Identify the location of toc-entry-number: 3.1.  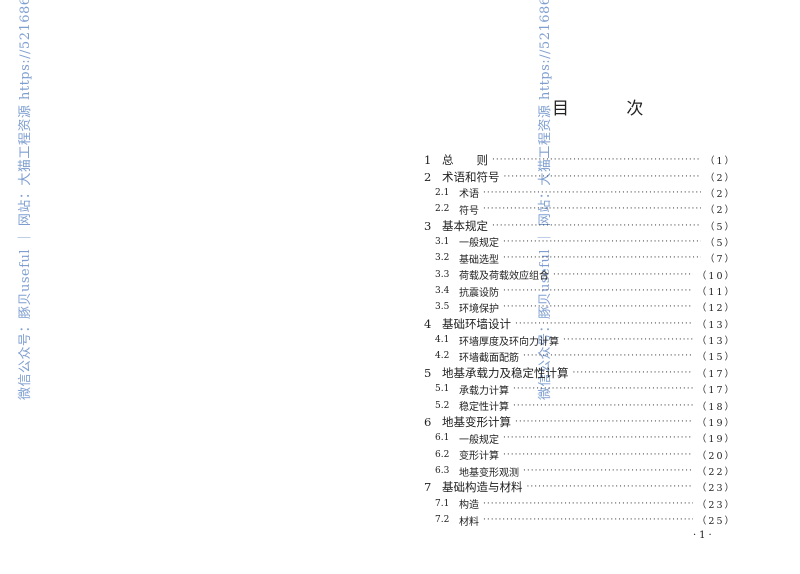
(442, 241).